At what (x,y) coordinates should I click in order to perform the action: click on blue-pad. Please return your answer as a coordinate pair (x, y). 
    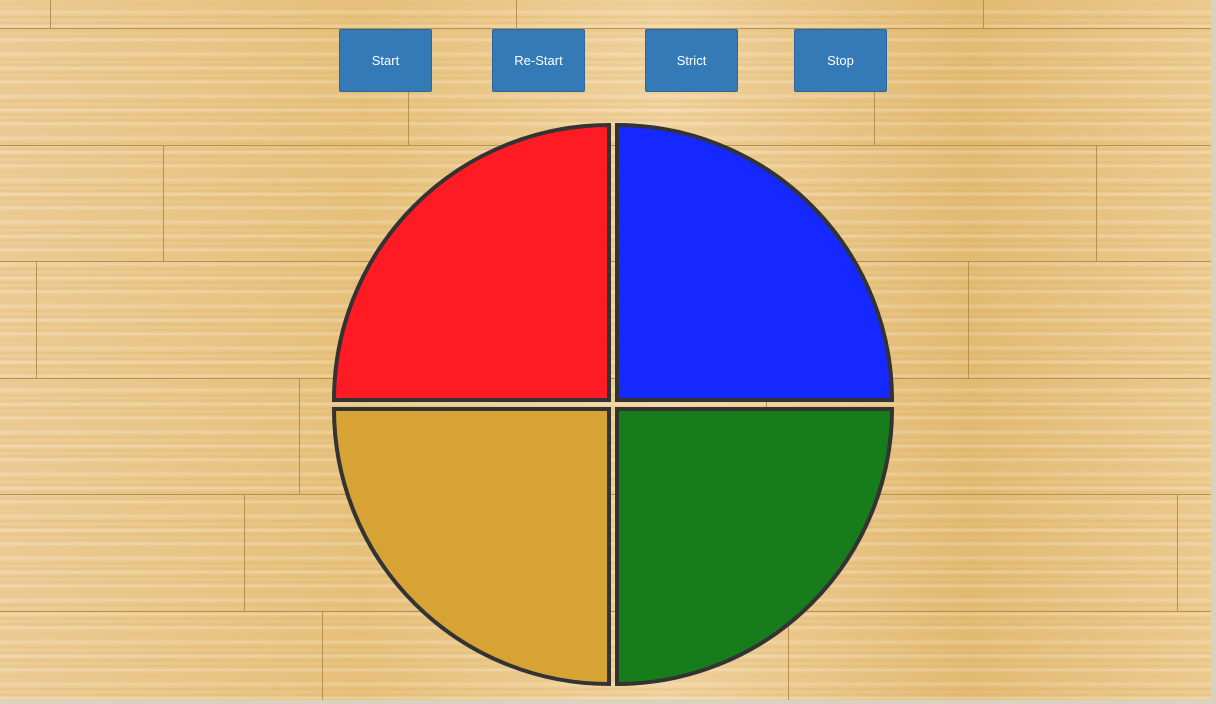
    Looking at the image, I should click on (755, 262).